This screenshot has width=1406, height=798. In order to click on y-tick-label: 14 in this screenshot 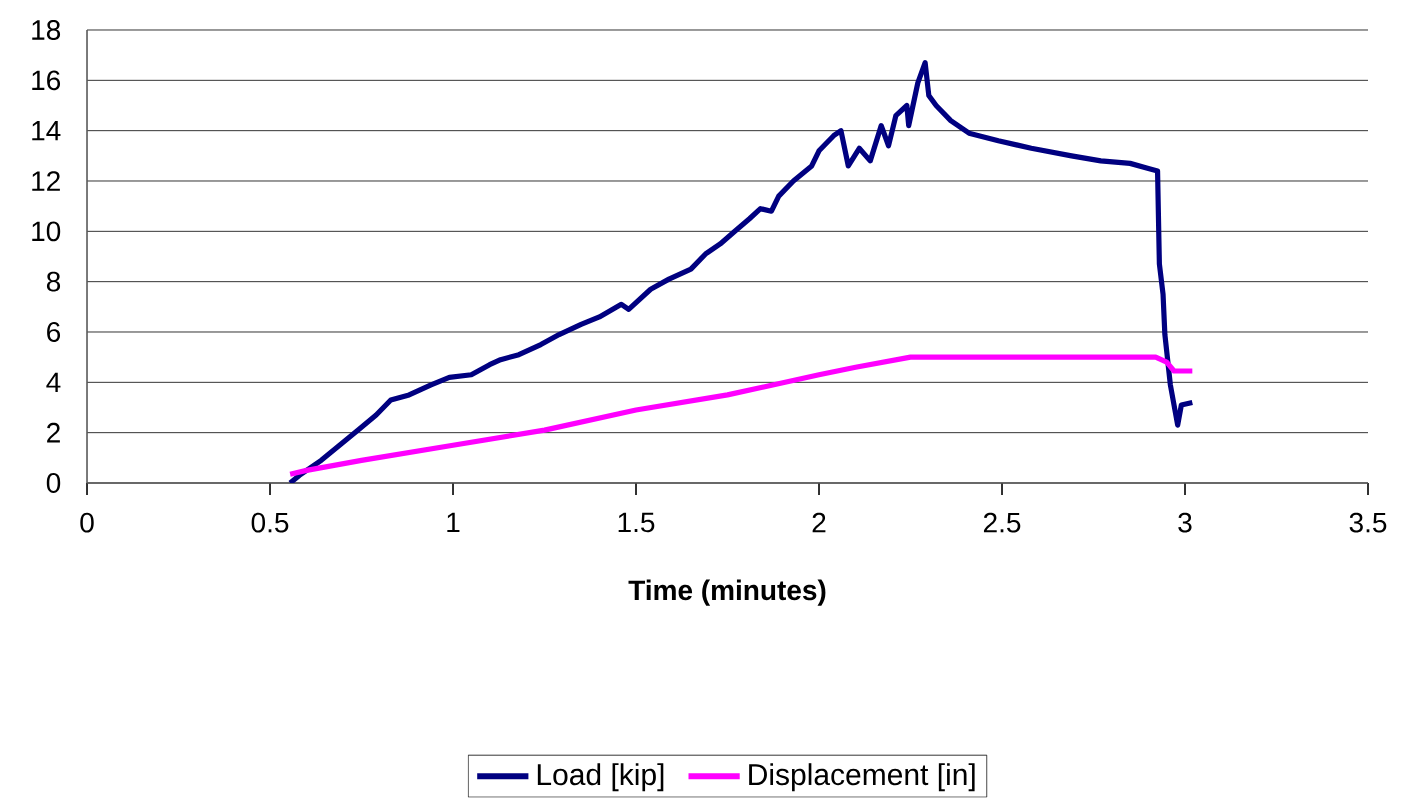, I will do `click(46, 131)`.